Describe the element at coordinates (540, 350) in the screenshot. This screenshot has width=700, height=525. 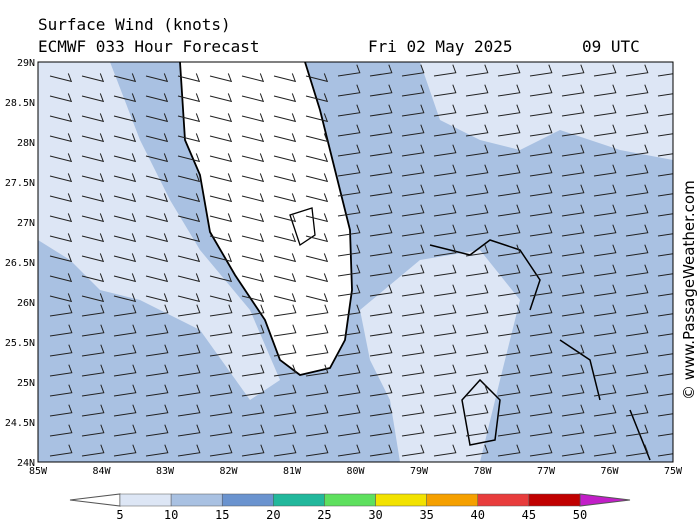
I see `bahamas-coast` at that location.